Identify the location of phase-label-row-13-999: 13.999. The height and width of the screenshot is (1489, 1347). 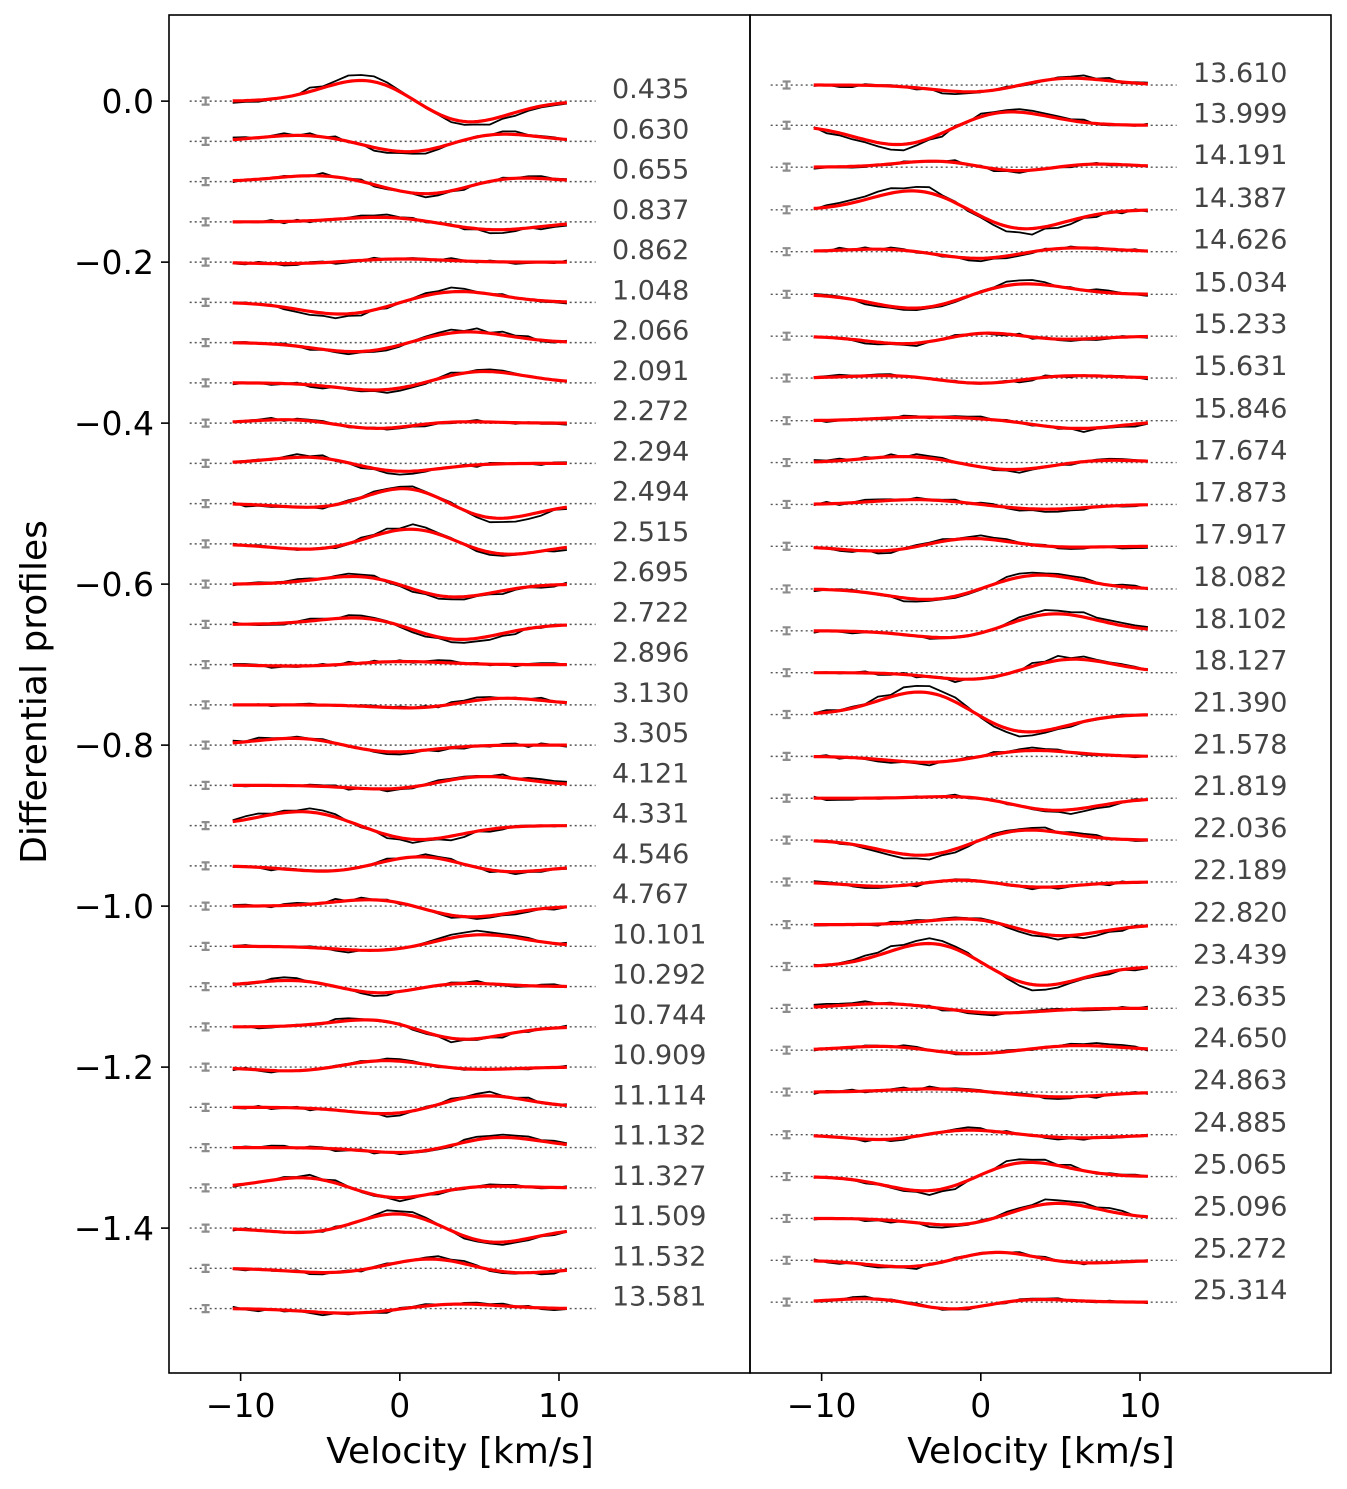
(1240, 113).